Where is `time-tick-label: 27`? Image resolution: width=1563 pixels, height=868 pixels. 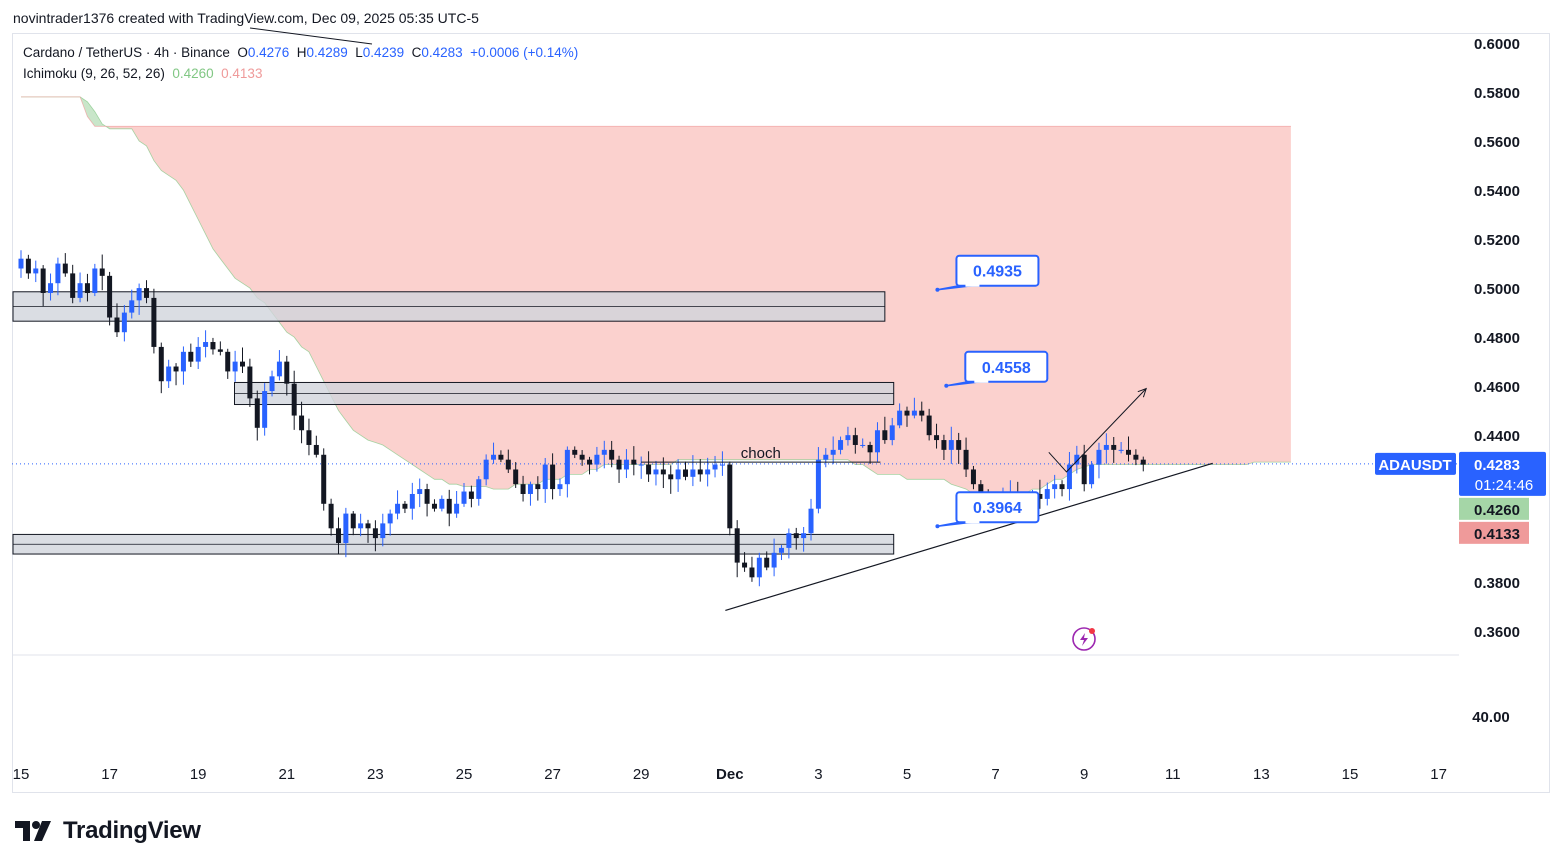
time-tick-label: 27 is located at coordinates (552, 774).